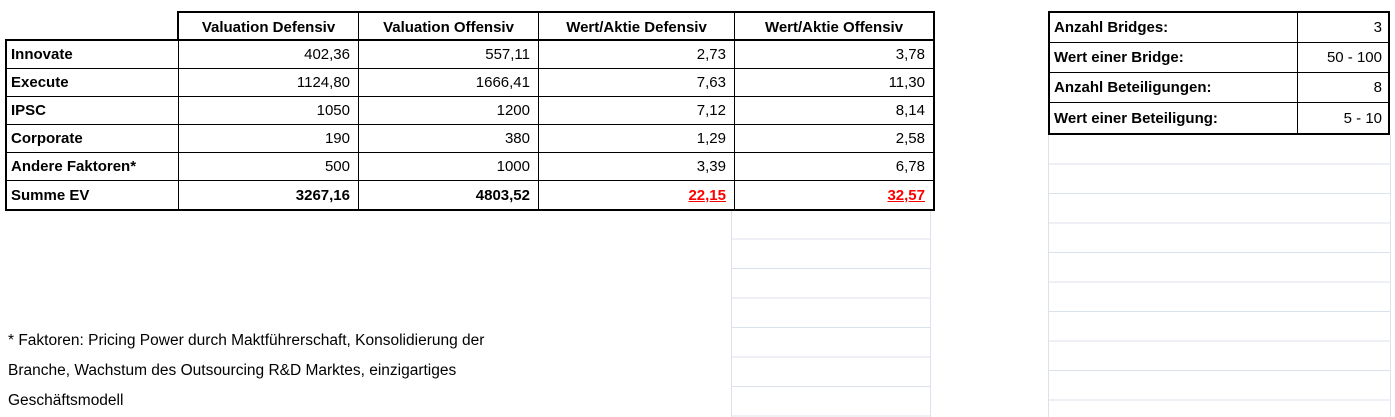  Describe the element at coordinates (269, 139) in the screenshot. I see `value-cell: 190` at that location.